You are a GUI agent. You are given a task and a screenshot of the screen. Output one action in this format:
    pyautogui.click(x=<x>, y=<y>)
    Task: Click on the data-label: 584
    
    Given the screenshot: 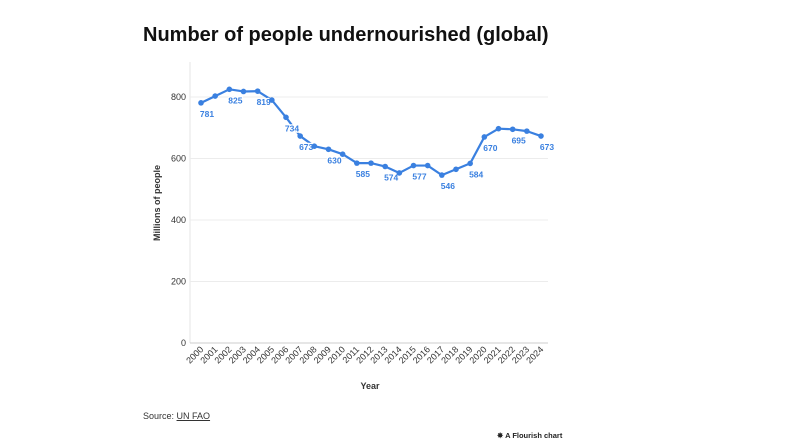 What is the action you would take?
    pyautogui.click(x=476, y=174)
    